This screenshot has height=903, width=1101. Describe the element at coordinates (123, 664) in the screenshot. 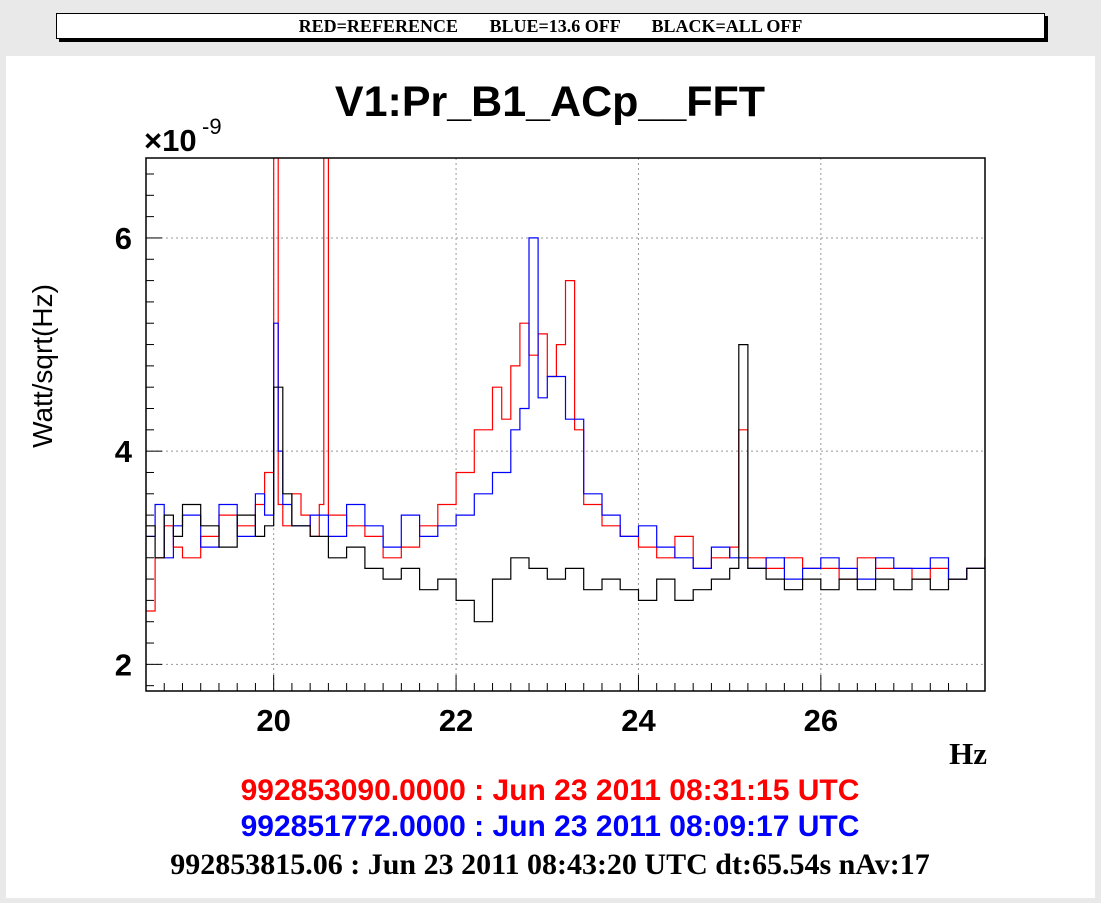

I see `y-tick-label: 2` at that location.